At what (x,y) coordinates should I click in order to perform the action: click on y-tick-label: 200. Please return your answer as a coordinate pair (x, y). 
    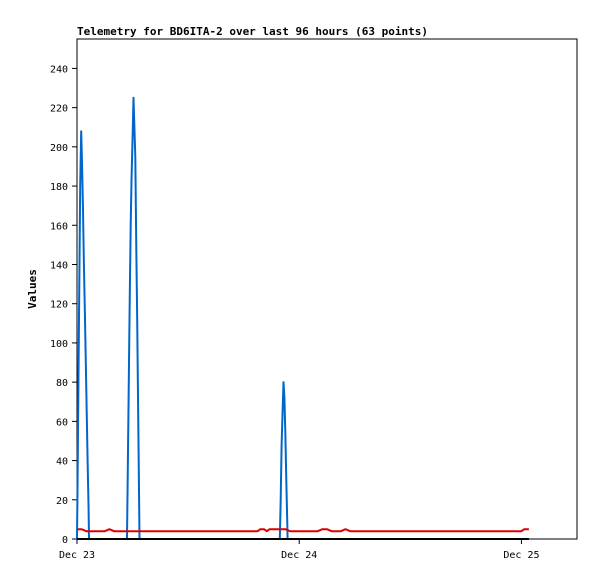
    Looking at the image, I should click on (59, 148).